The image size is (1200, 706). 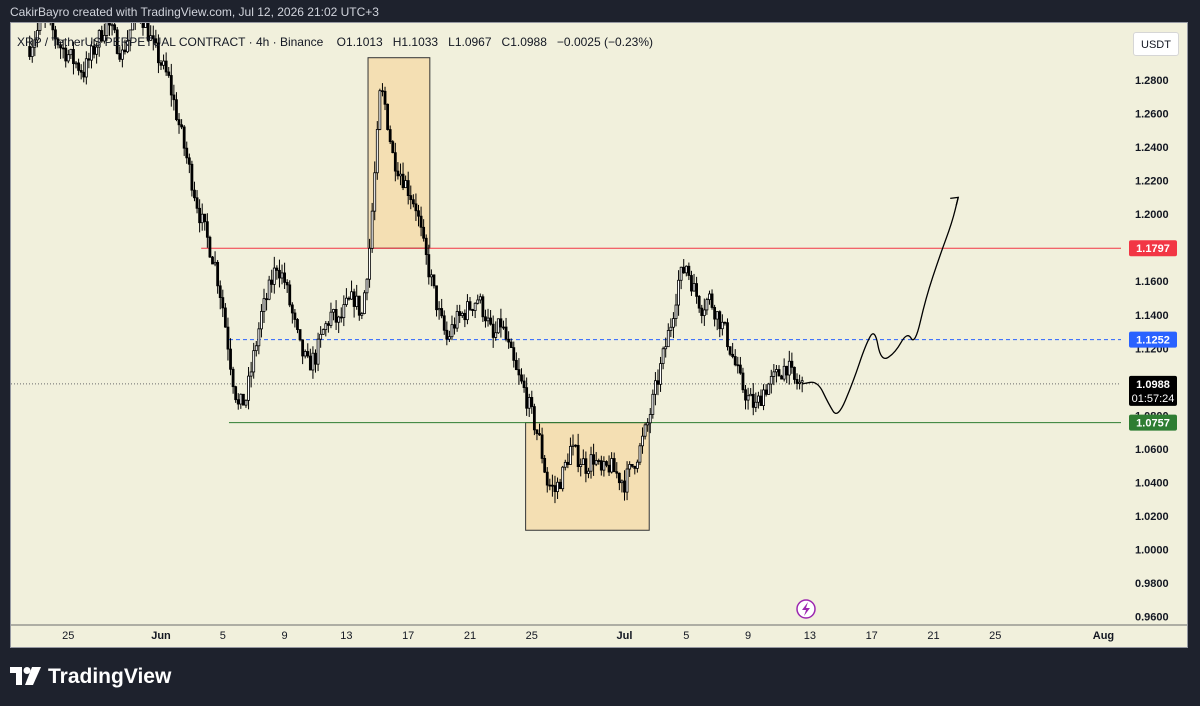 What do you see at coordinates (346, 636) in the screenshot?
I see `time-tick-label: 13` at bounding box center [346, 636].